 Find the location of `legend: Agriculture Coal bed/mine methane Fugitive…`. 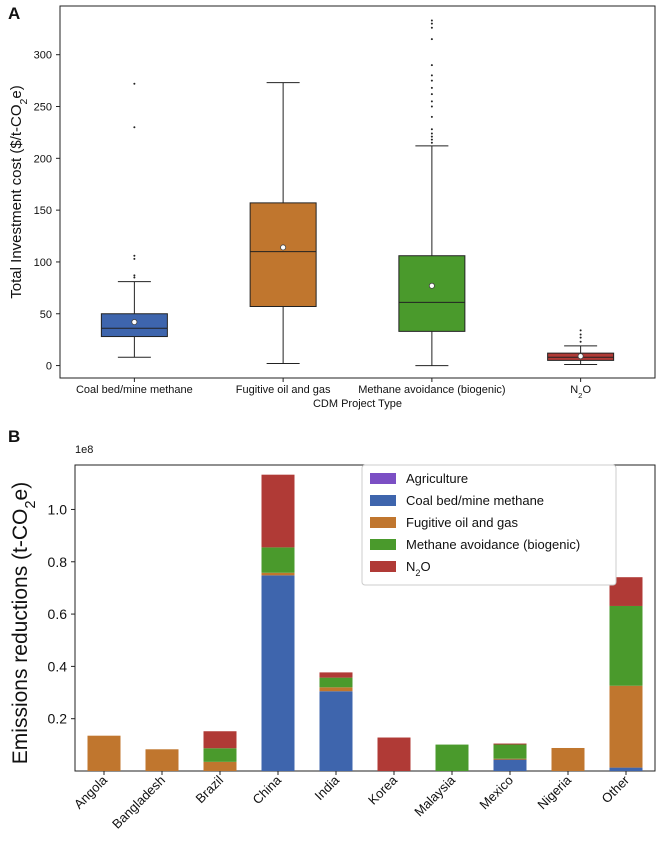

legend: Agriculture Coal bed/mine methane Fugitive… is located at coordinates (489, 525).